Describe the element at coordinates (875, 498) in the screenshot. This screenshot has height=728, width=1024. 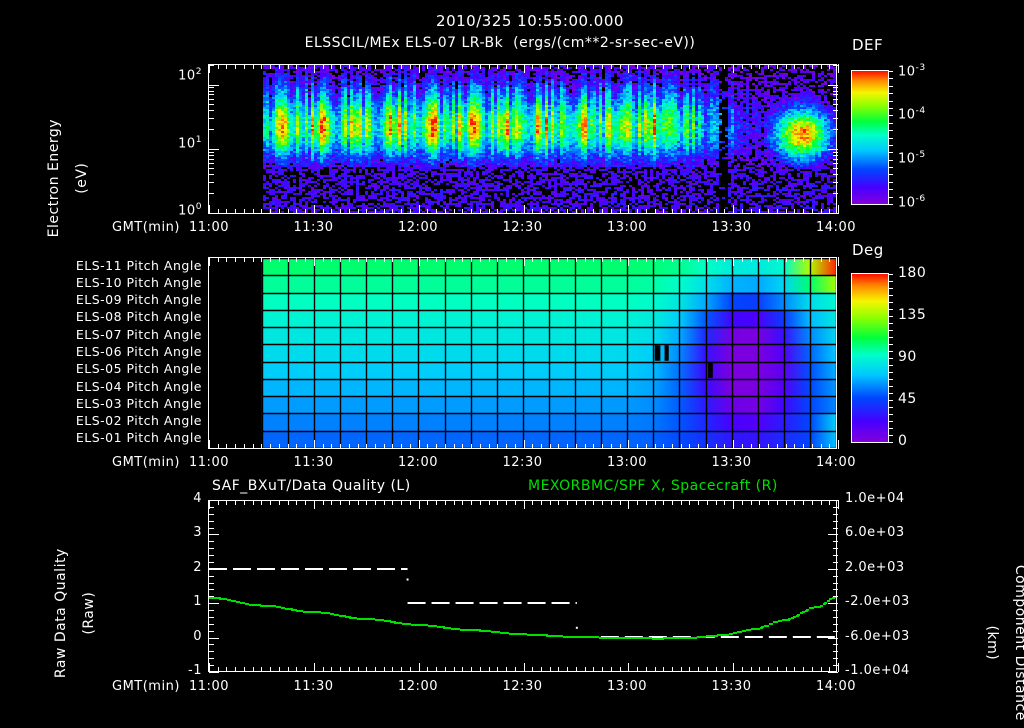
I see `bottom-ytick-right: 1.0e+04` at that location.